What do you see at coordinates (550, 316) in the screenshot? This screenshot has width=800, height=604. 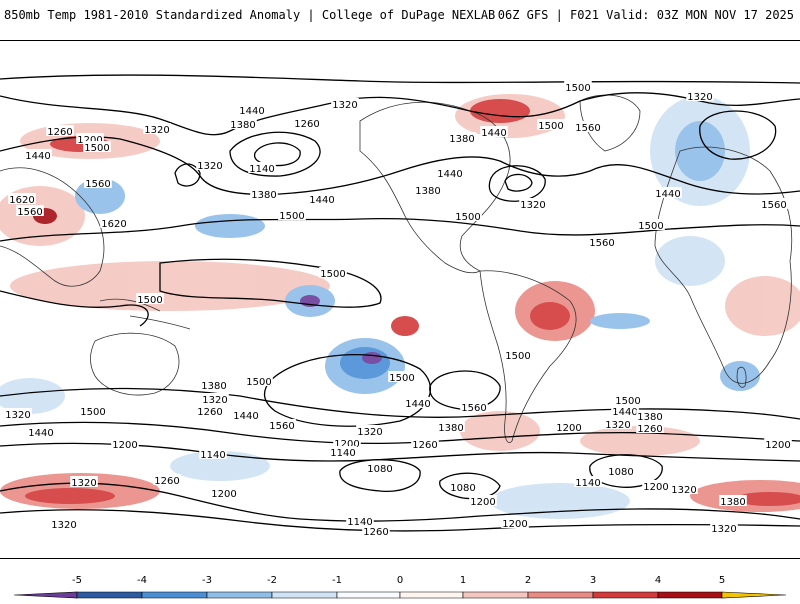 I see `anomaly-warm-amazon-core` at bounding box center [550, 316].